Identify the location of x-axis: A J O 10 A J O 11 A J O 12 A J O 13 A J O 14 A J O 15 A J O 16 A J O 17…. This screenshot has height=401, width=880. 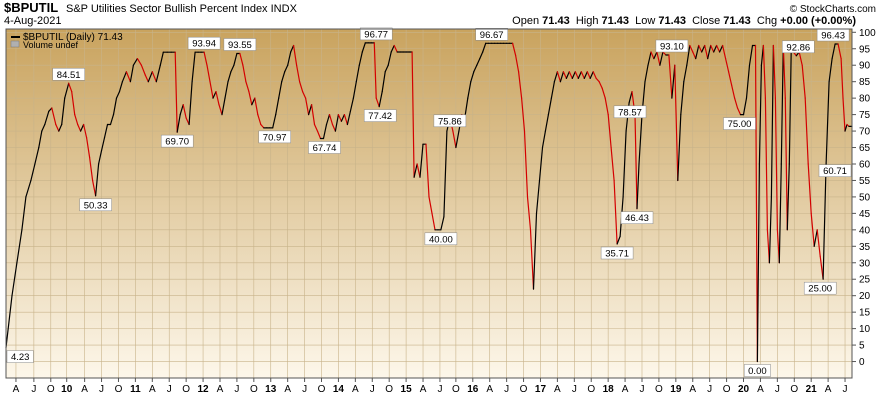
(430, 386).